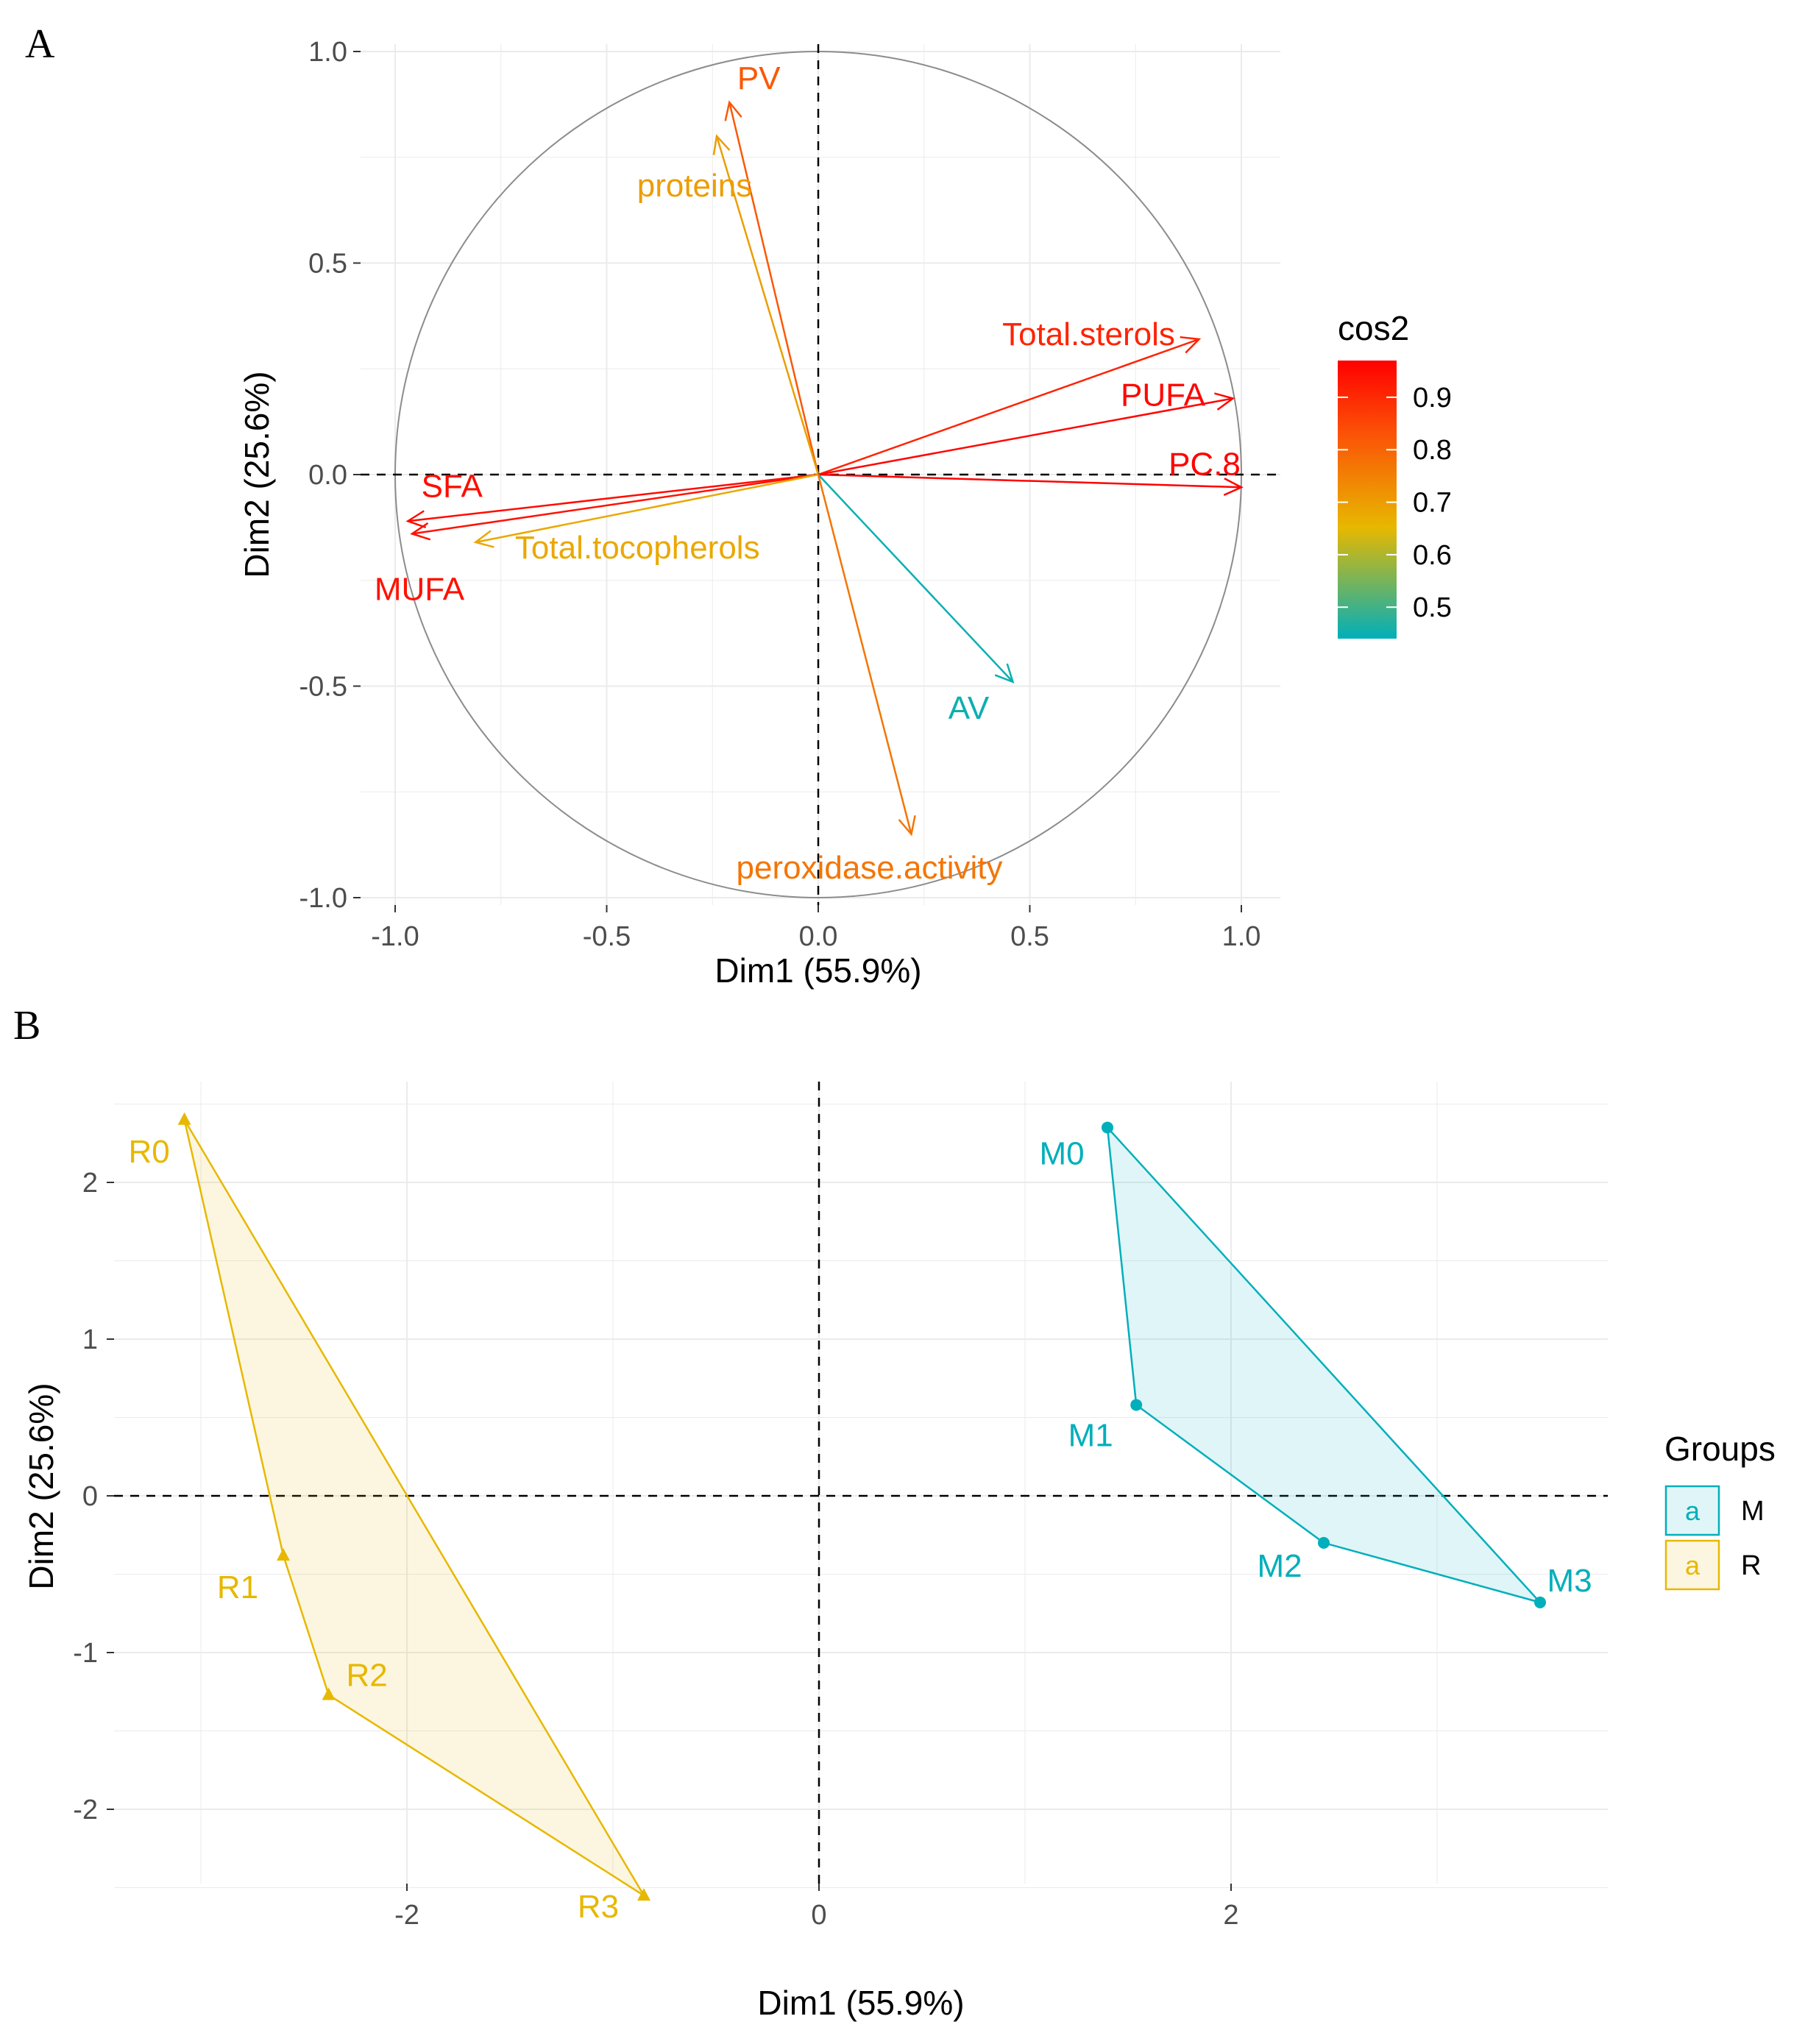 Image resolution: width=1805 pixels, height=2044 pixels. What do you see at coordinates (1029, 936) in the screenshot?
I see `x-tick-label: 0.5` at bounding box center [1029, 936].